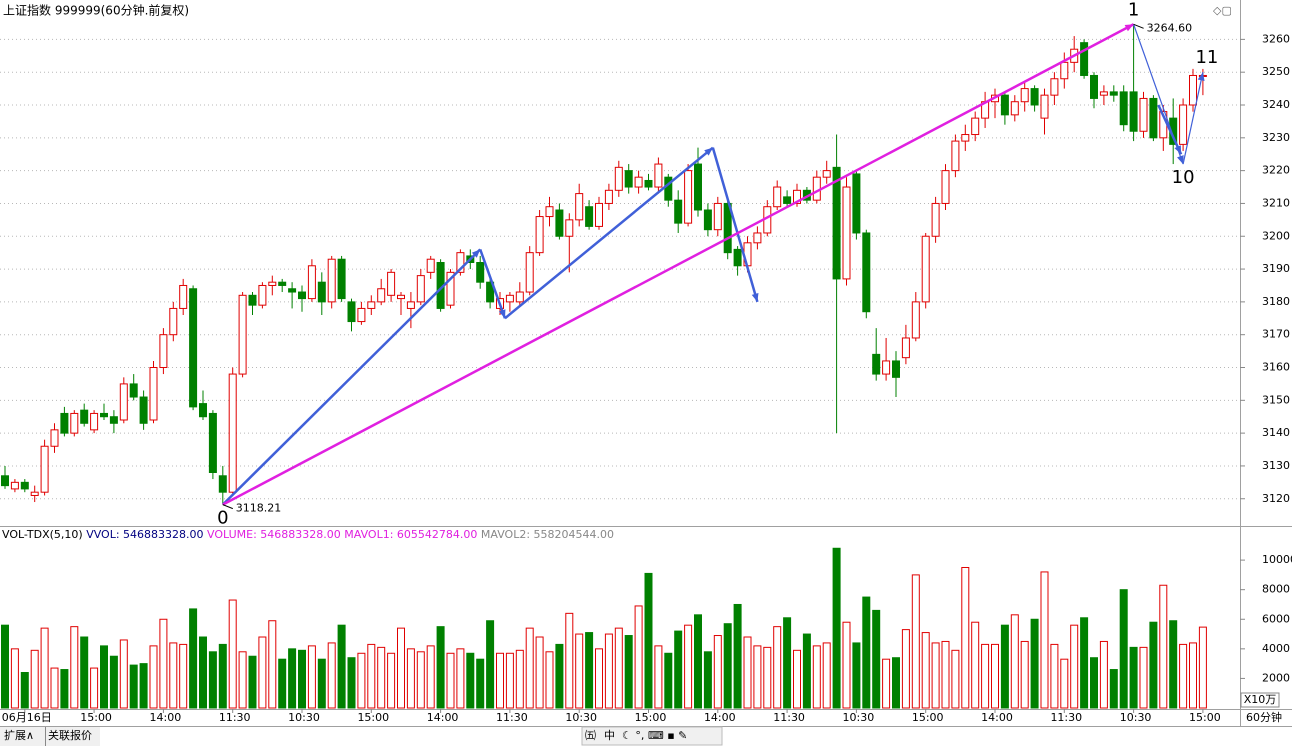 Image resolution: width=1292 pixels, height=746 pixels. What do you see at coordinates (609, 735) in the screenshot?
I see `ime-mode: 中` at bounding box center [609, 735].